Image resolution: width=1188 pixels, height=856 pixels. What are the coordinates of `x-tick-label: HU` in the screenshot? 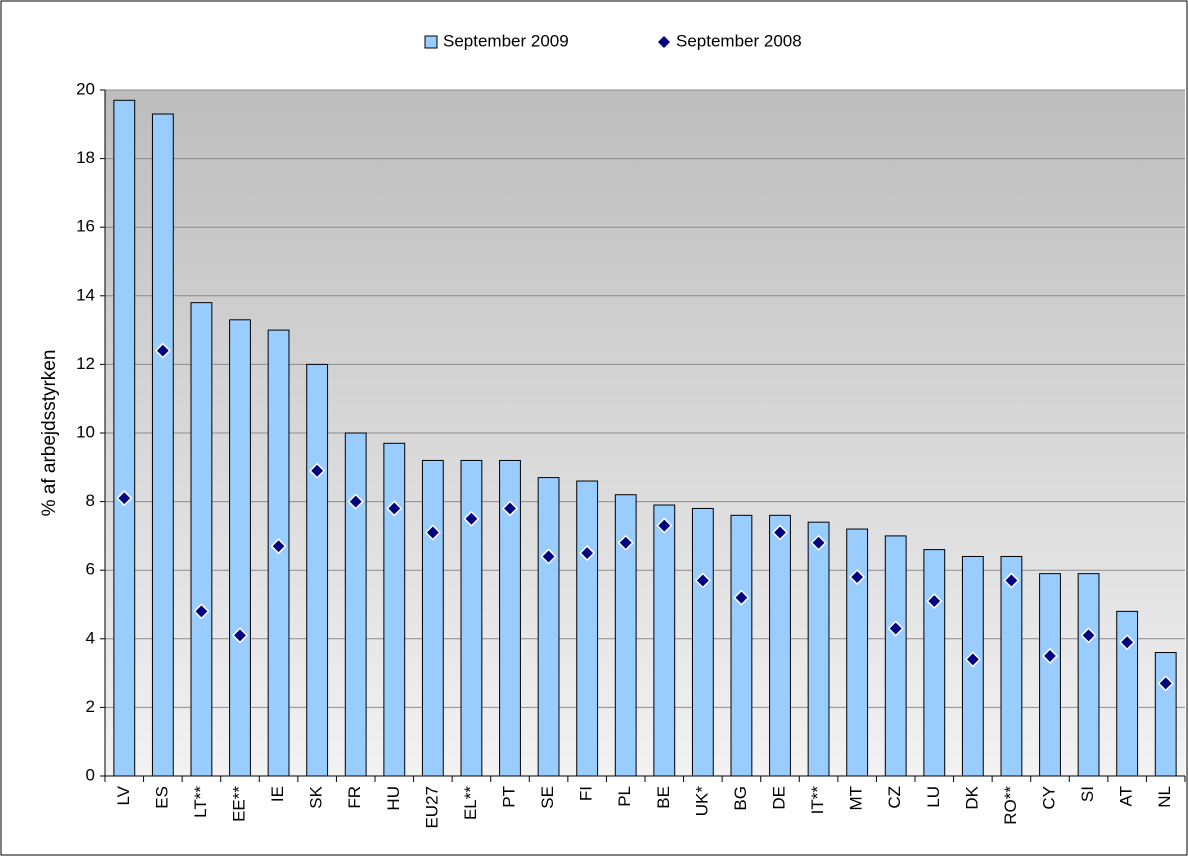 It's located at (393, 798).